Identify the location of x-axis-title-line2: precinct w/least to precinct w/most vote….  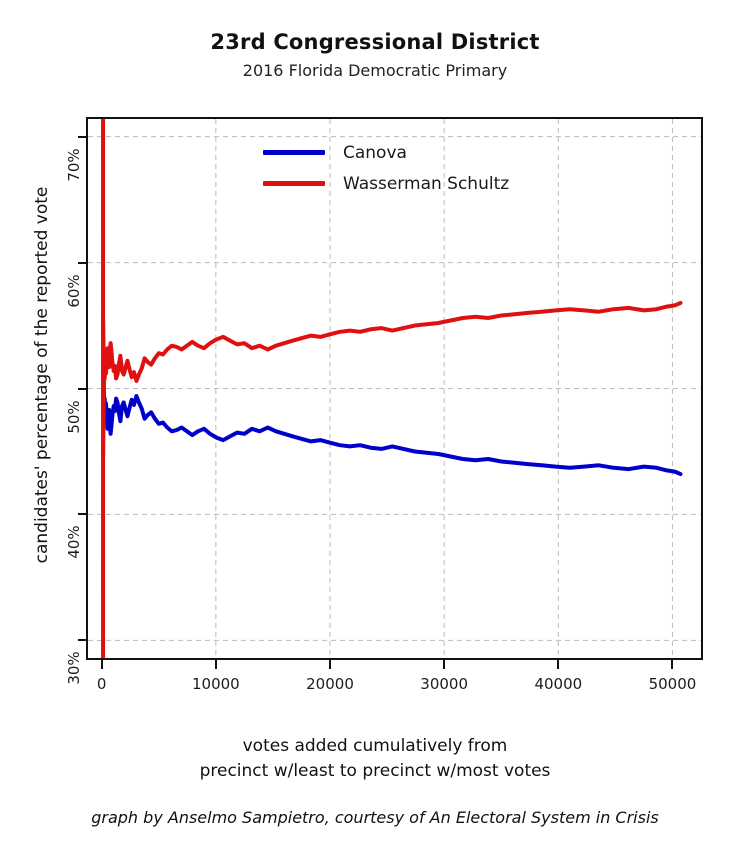
(375, 771).